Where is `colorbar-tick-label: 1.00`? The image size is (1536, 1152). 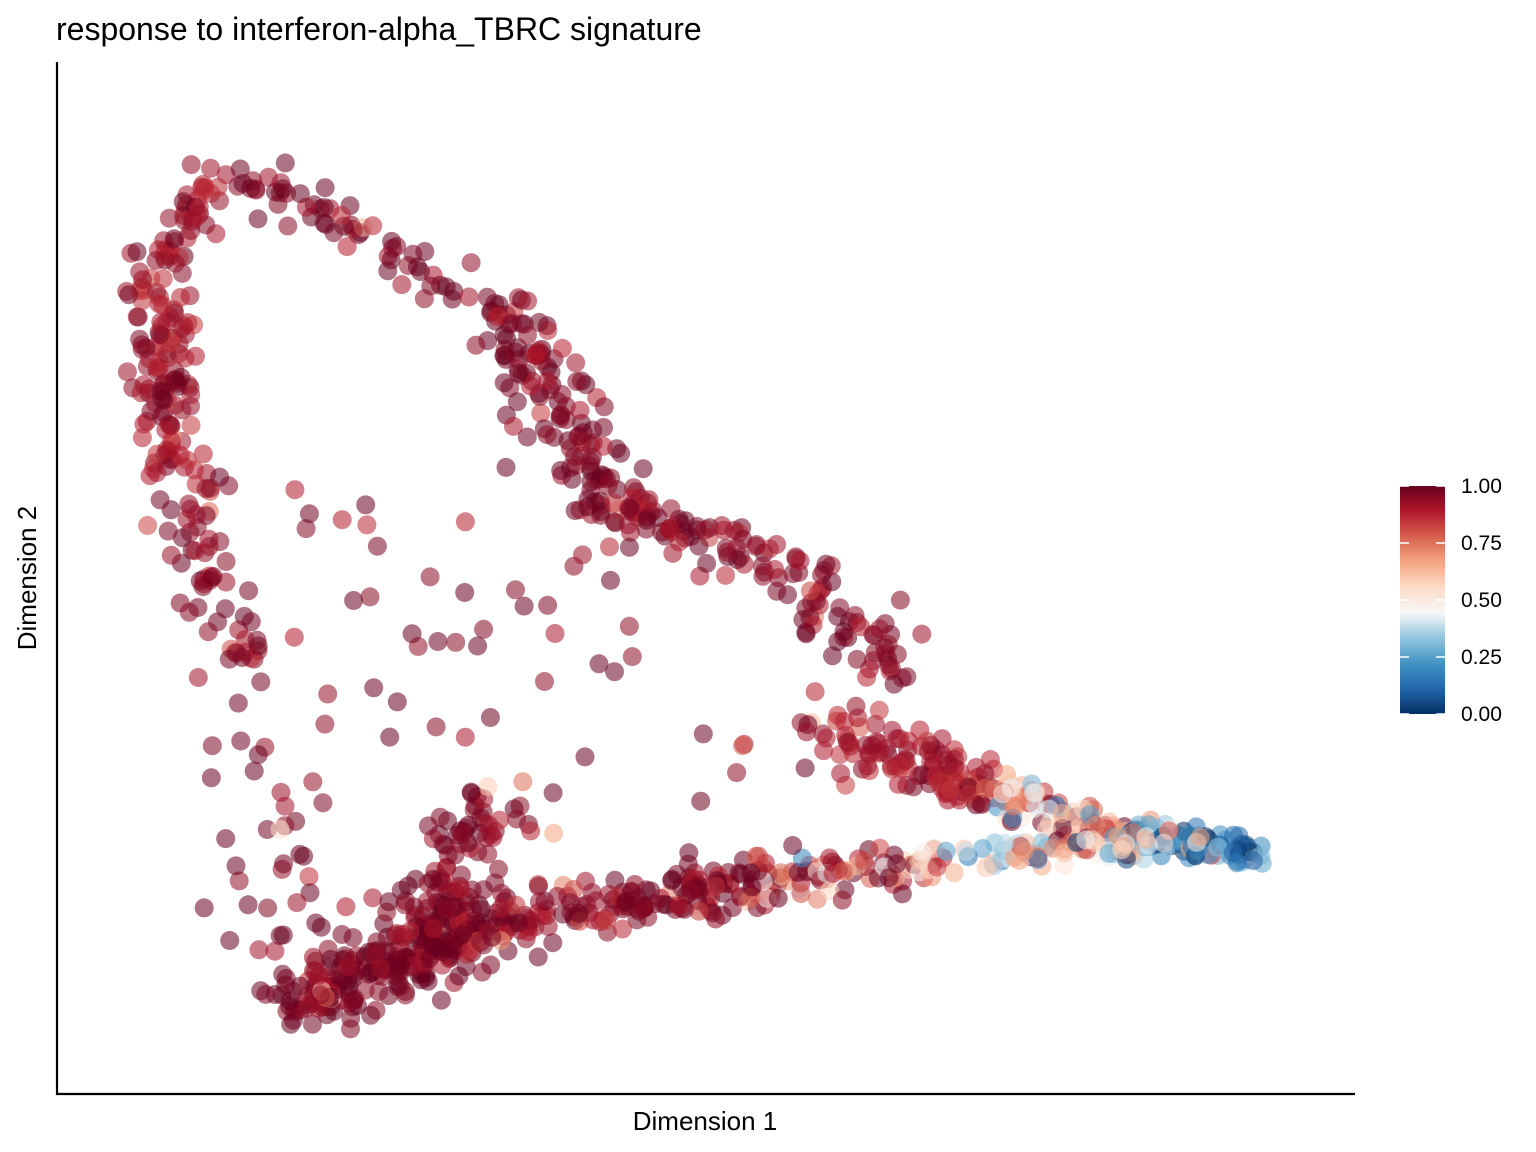 colorbar-tick-label: 1.00 is located at coordinates (1481, 486).